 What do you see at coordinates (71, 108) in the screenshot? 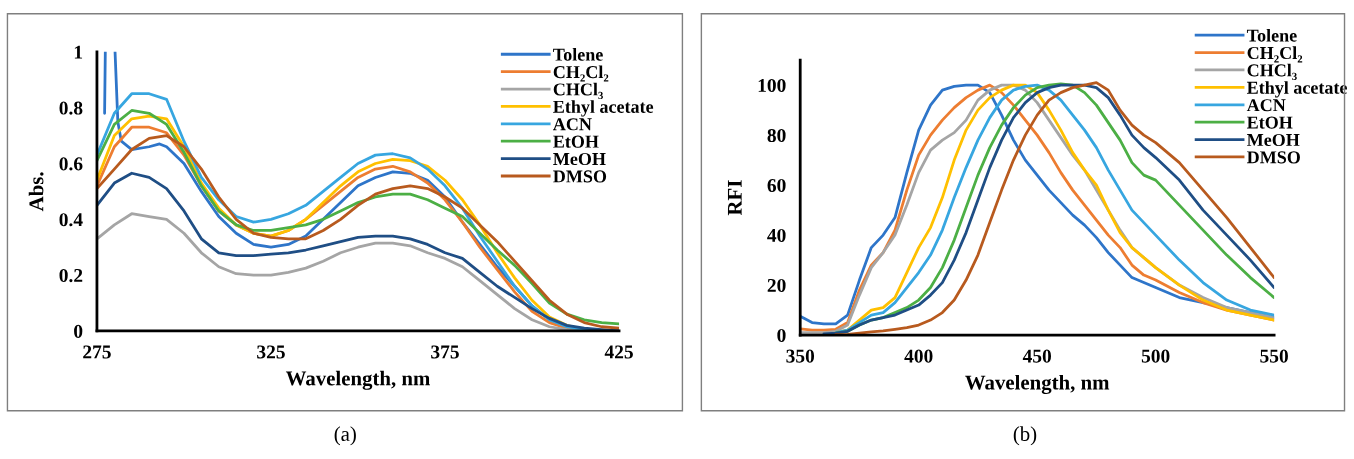
I see `y-tick-label: 0.8` at bounding box center [71, 108].